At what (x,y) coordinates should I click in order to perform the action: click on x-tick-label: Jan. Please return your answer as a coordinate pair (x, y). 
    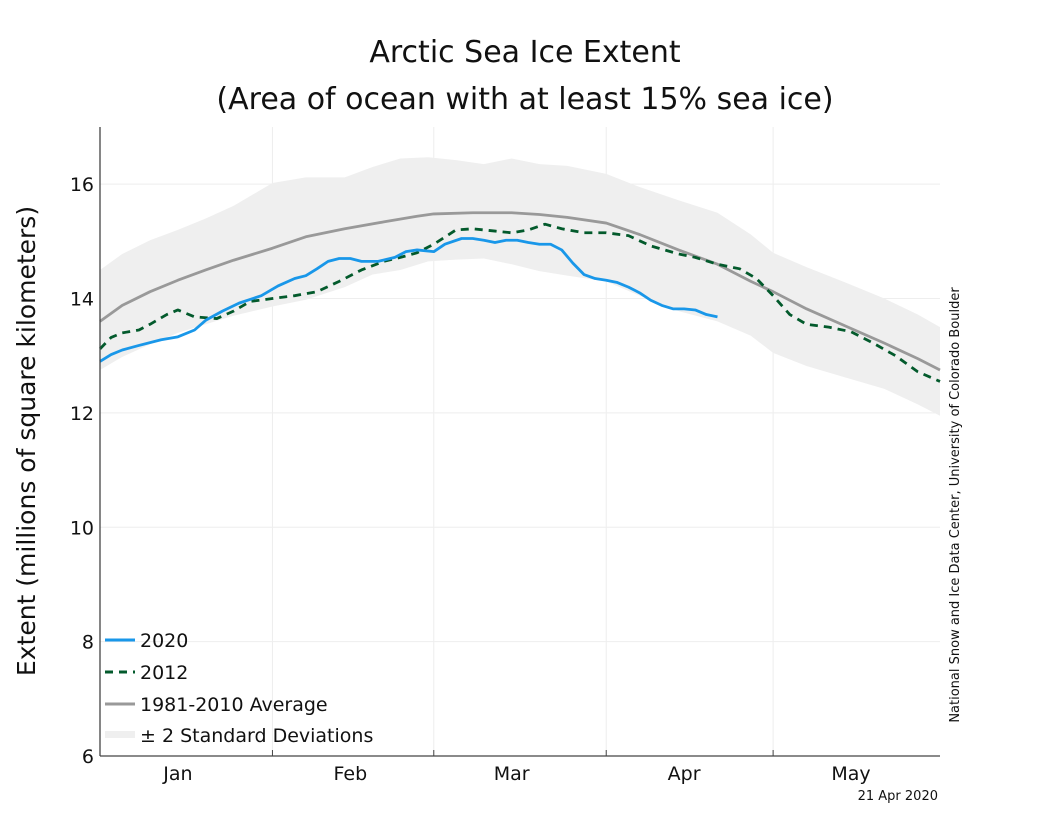
    Looking at the image, I should click on (177, 774).